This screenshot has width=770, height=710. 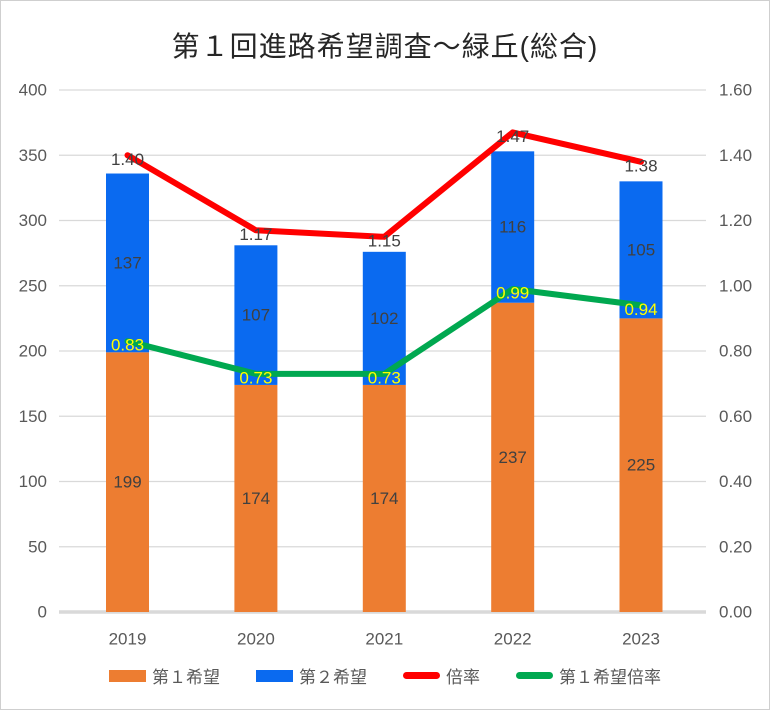 I want to click on bar-segment-s1-2023, so click(x=641, y=250).